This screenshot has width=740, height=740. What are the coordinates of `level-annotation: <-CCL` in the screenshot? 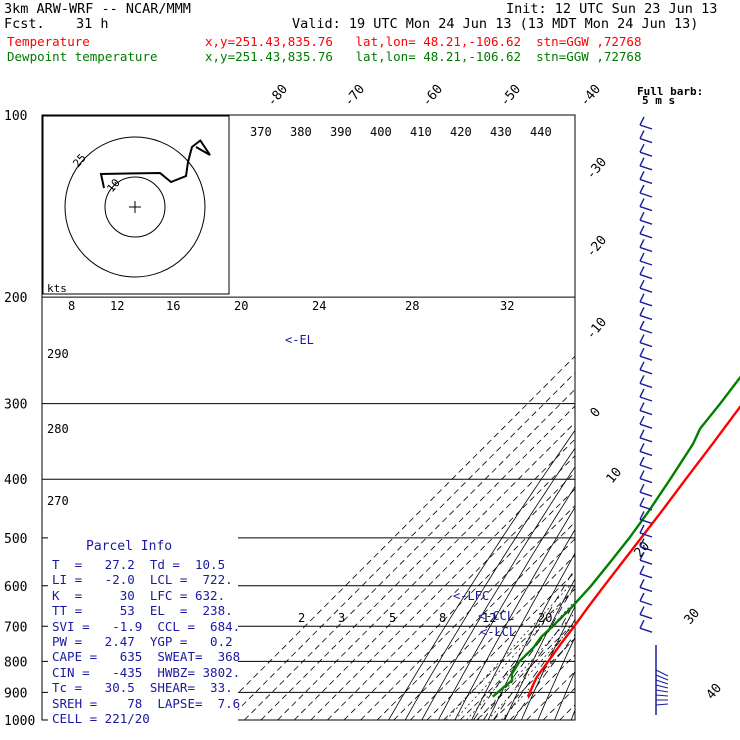 It's located at (496, 616).